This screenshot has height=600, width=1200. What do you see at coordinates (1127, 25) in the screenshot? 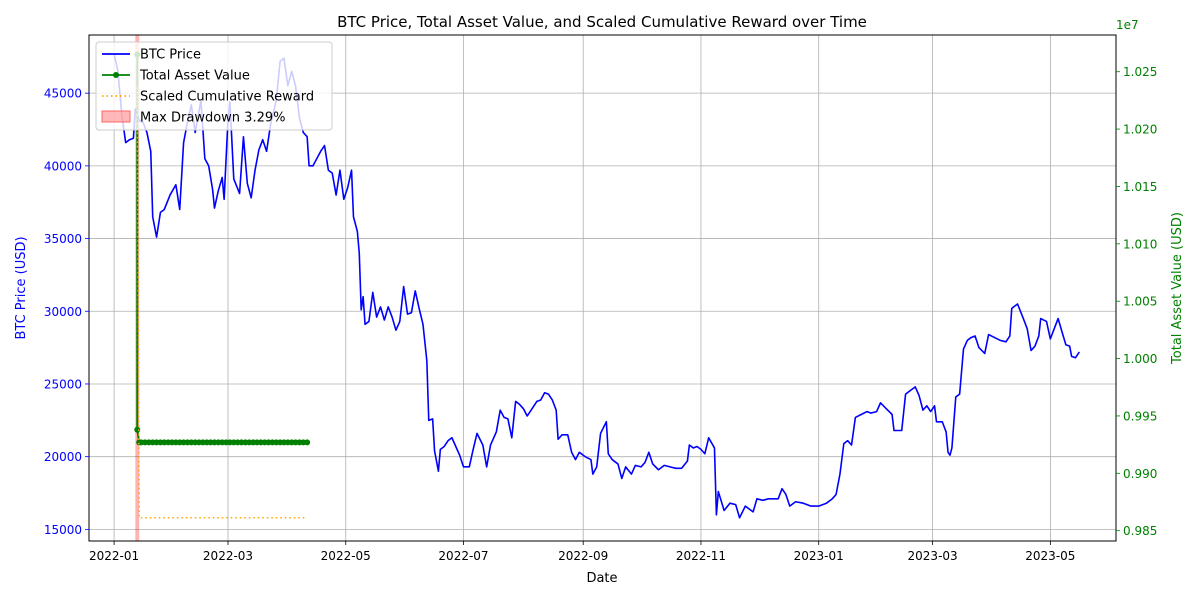
I see `y-axis-right-multiplier: 1e7` at bounding box center [1127, 25].